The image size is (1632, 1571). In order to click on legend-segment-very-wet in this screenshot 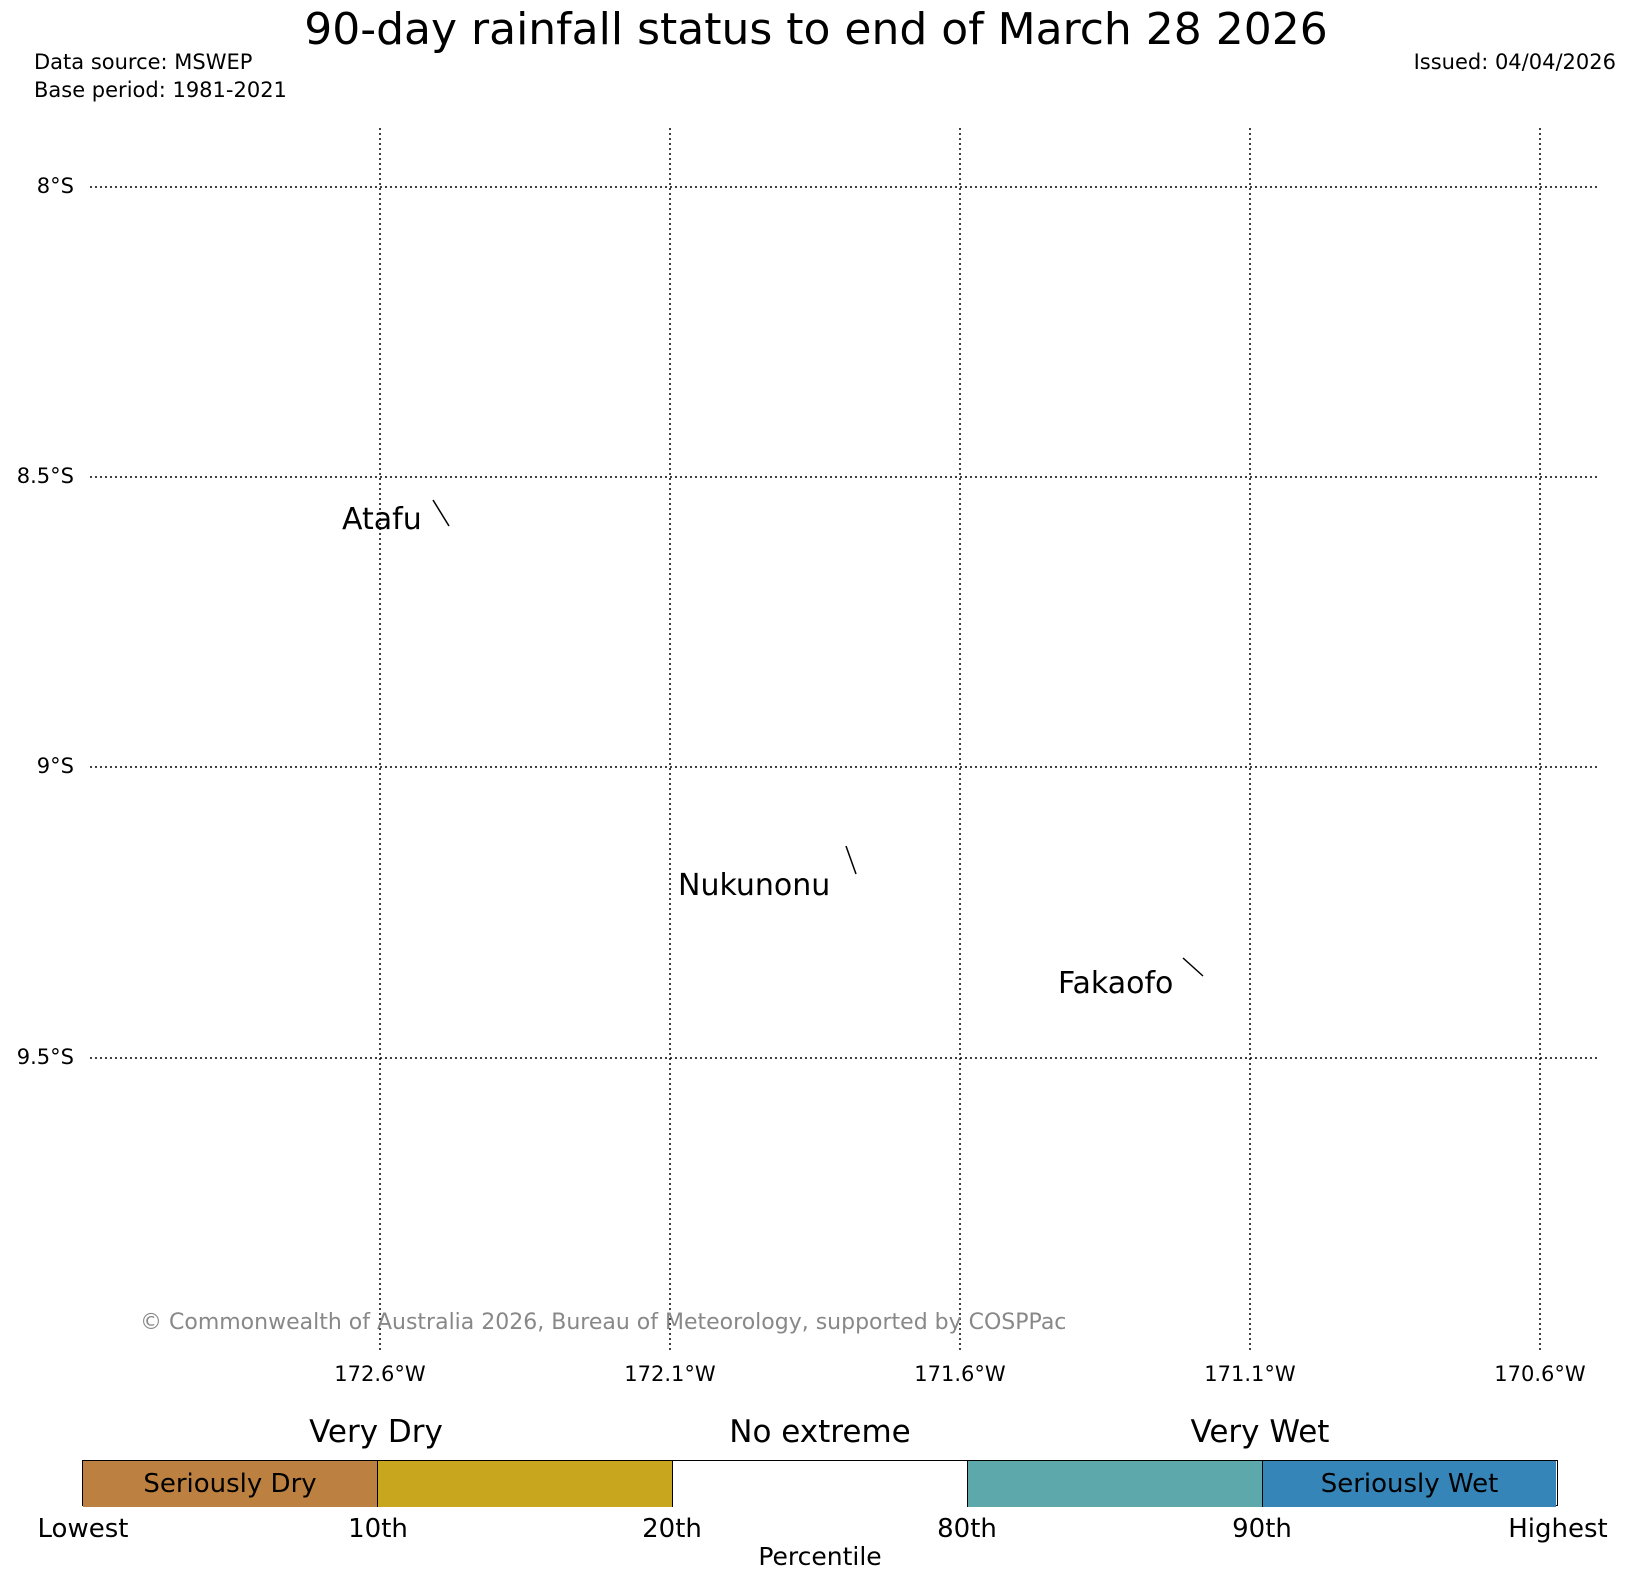, I will do `click(1115, 1484)`.